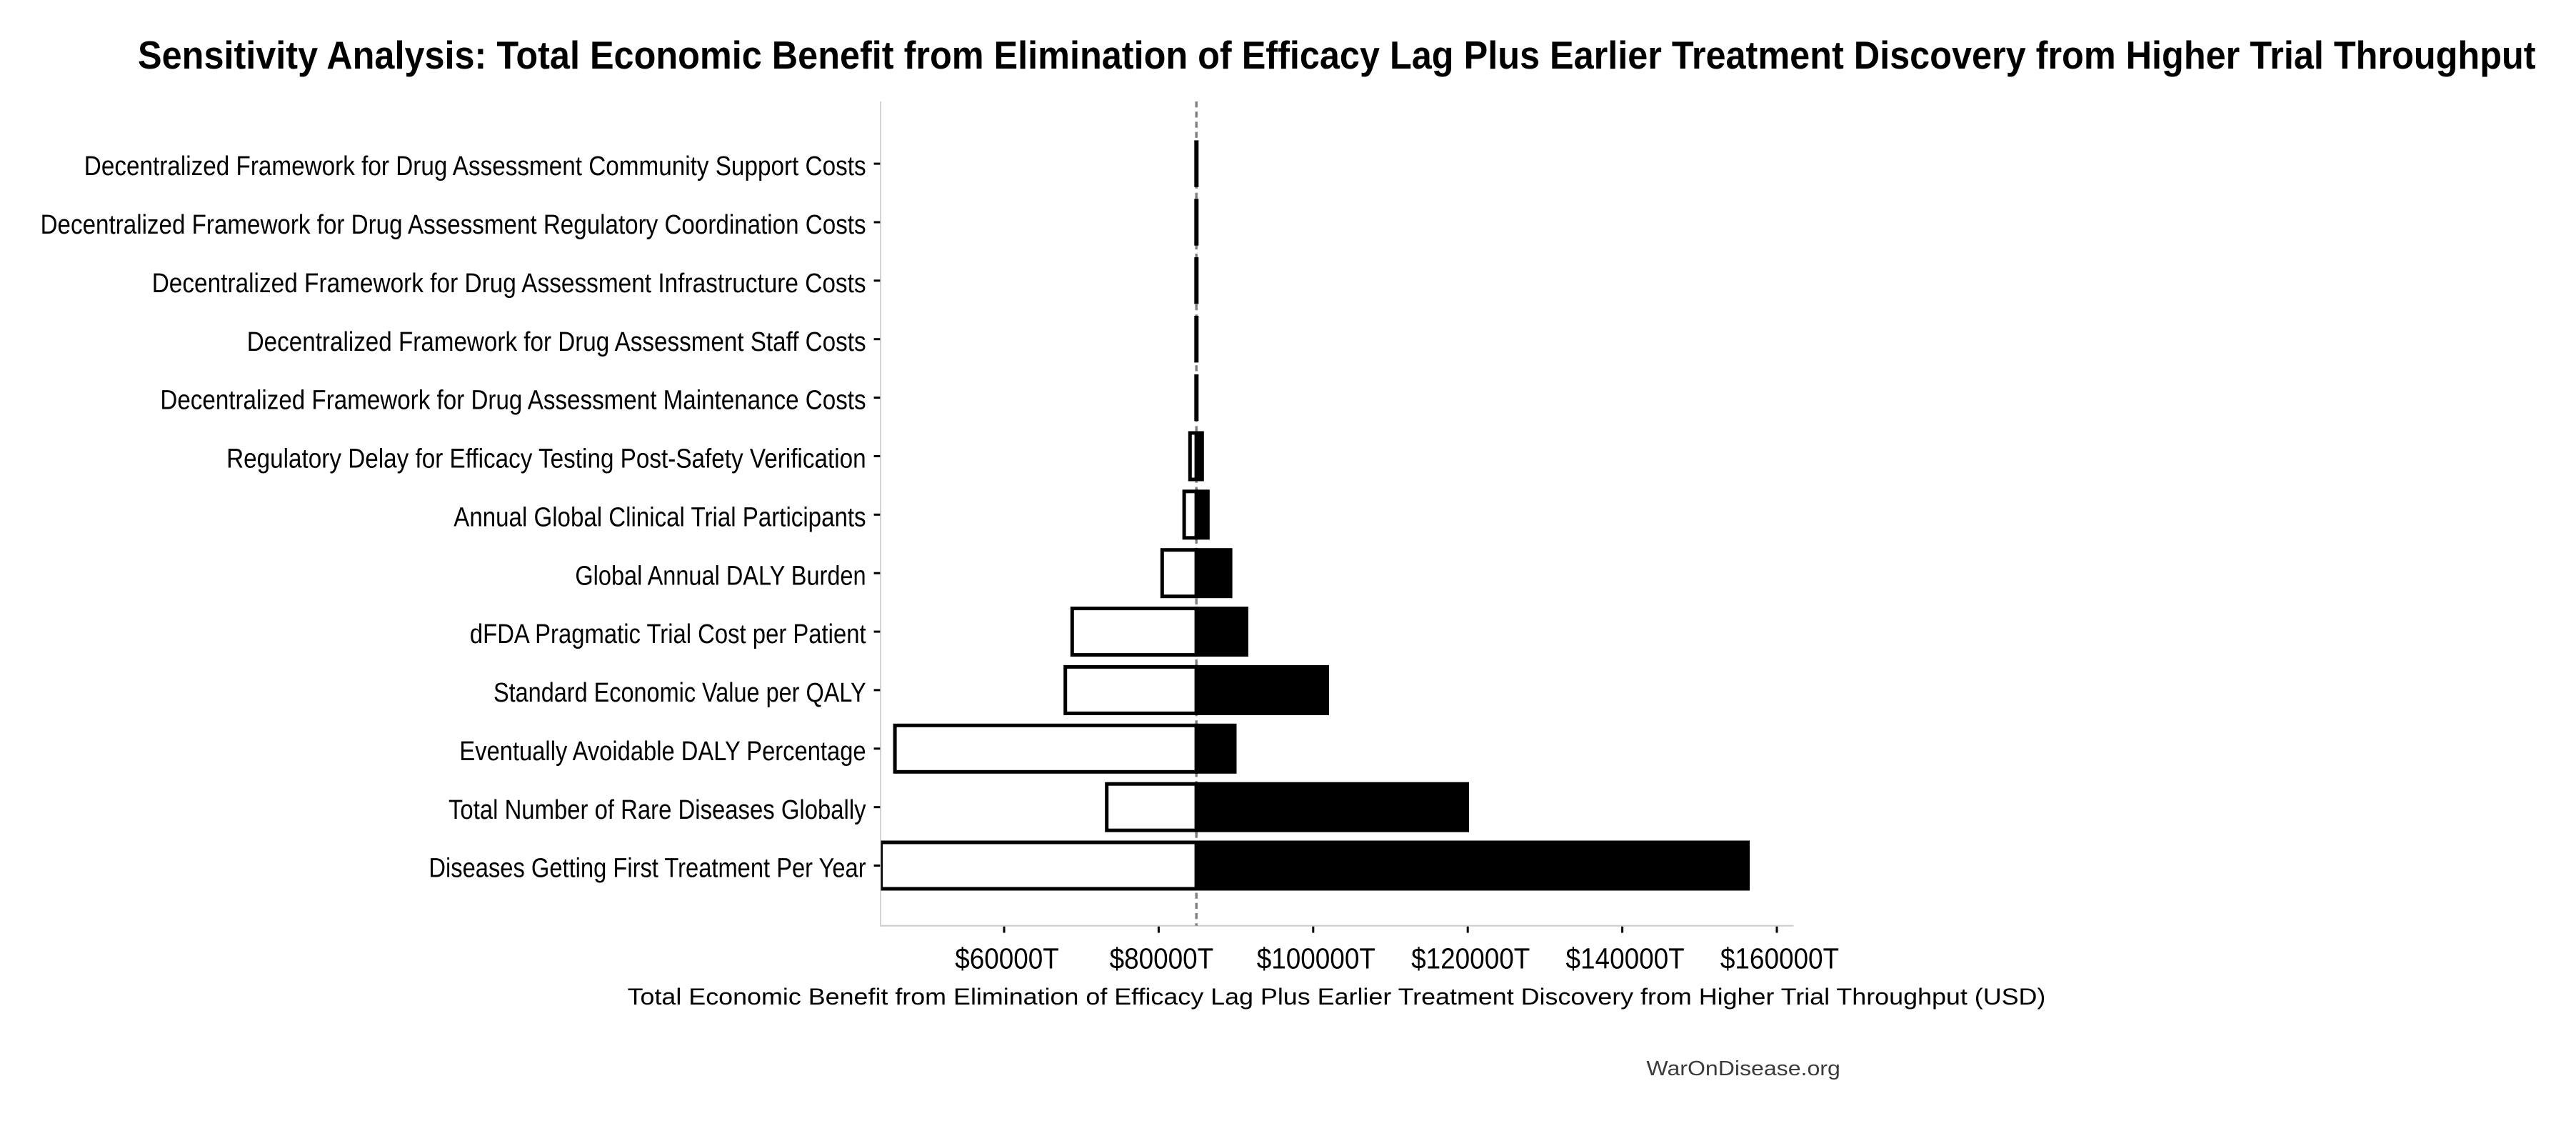 This screenshot has width=2576, height=1121. What do you see at coordinates (662, 752) in the screenshot?
I see `svg-text:Eventually Avoidable DALY Perc: Eventually Avoidable DALY Percentage` at bounding box center [662, 752].